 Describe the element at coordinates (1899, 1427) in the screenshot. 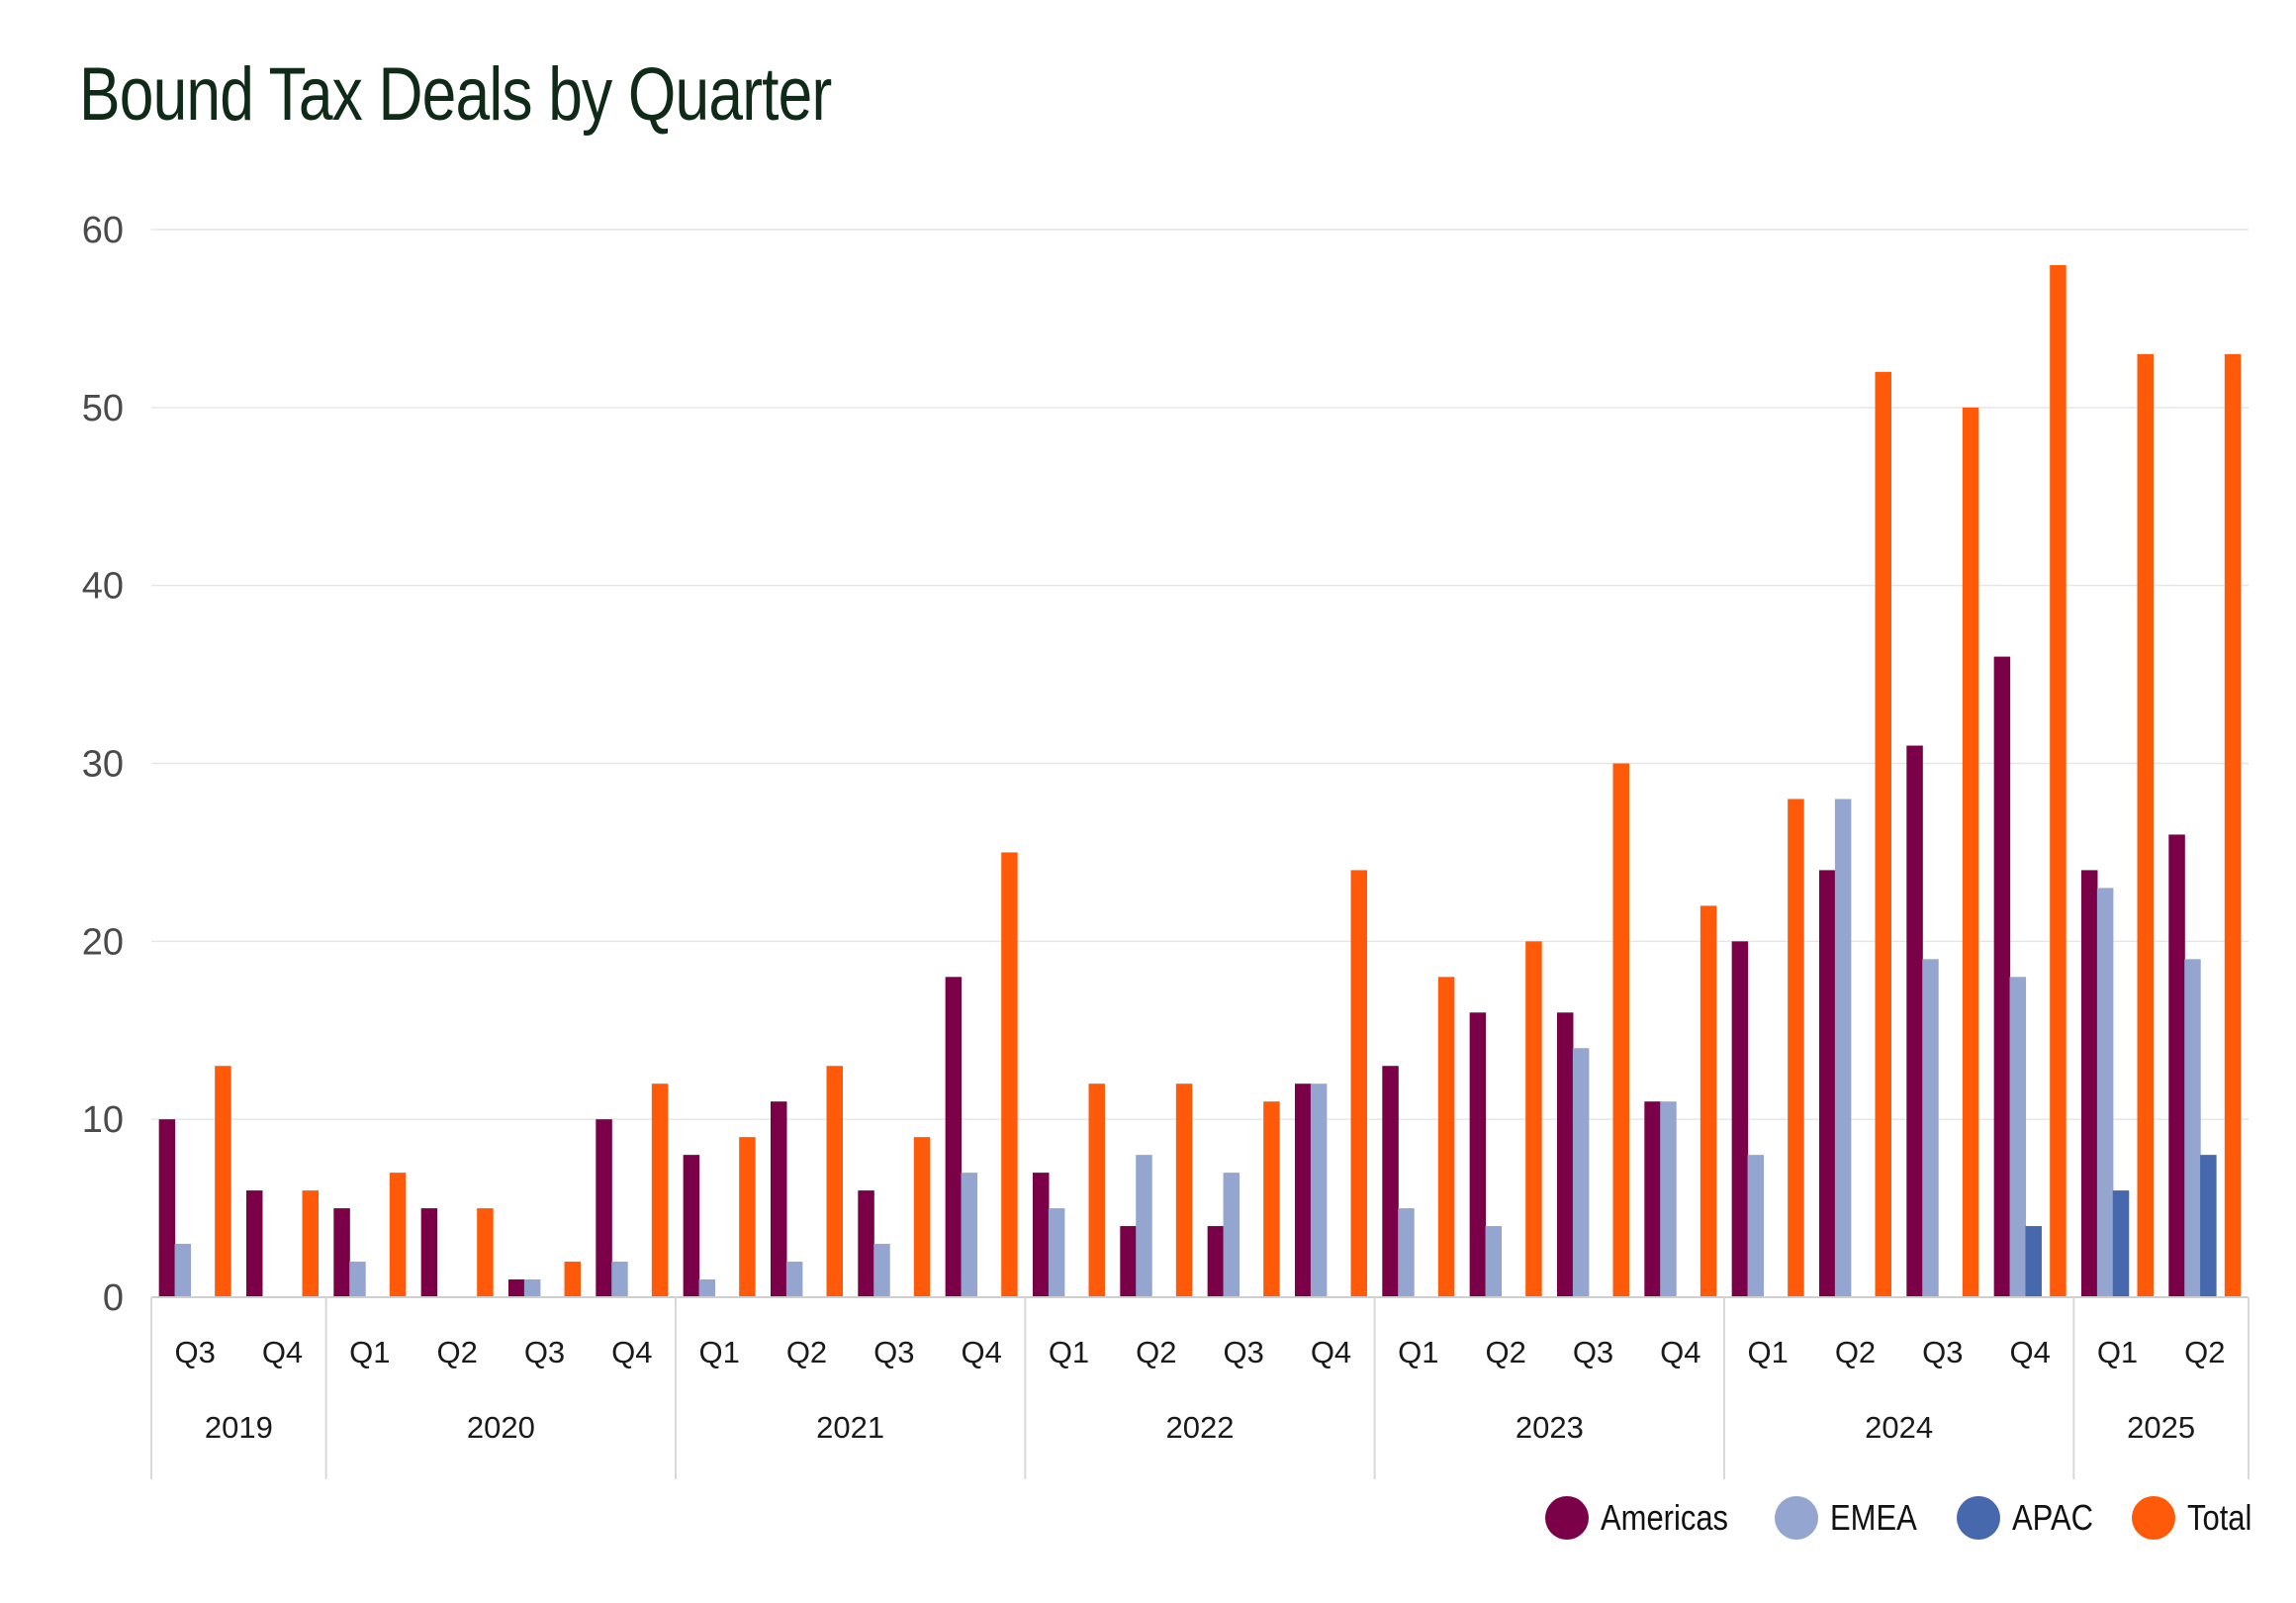

I see `year-label: 2024` at that location.